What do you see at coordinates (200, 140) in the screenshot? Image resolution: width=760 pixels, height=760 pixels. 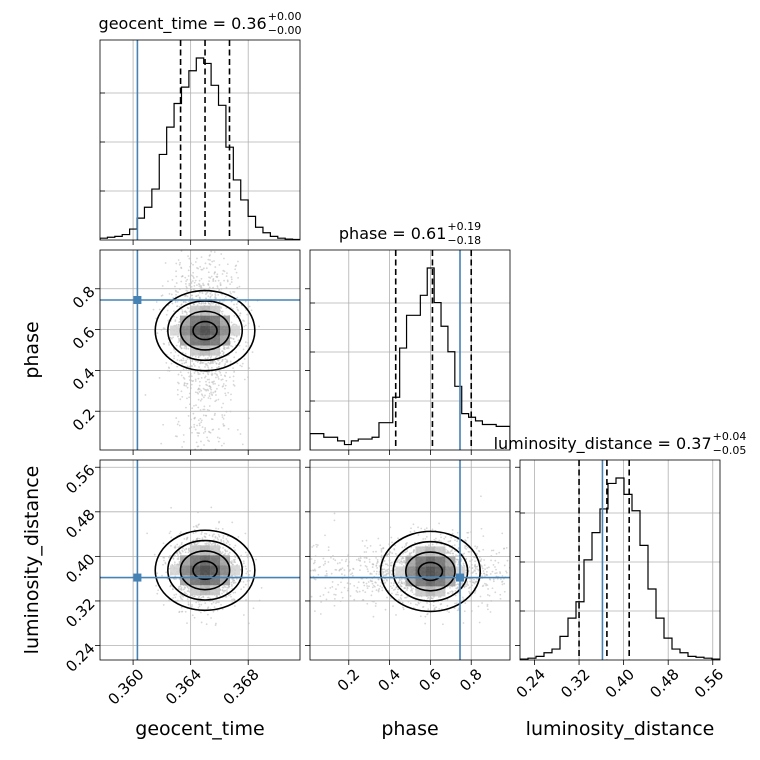 I see `grid` at bounding box center [200, 140].